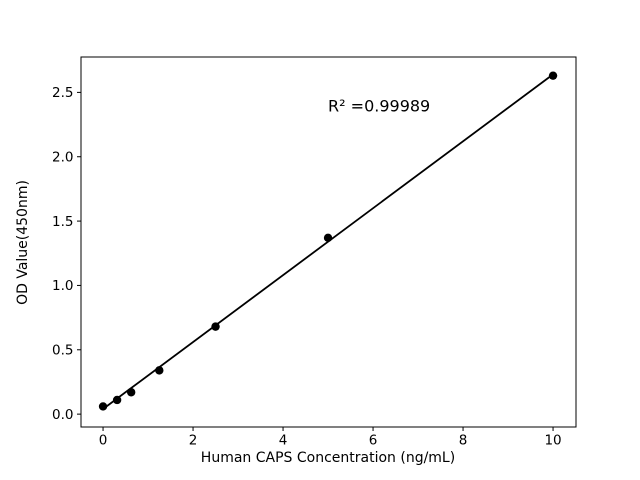 The width and height of the screenshot is (640, 480). I want to click on x-tick-label: 10, so click(552, 441).